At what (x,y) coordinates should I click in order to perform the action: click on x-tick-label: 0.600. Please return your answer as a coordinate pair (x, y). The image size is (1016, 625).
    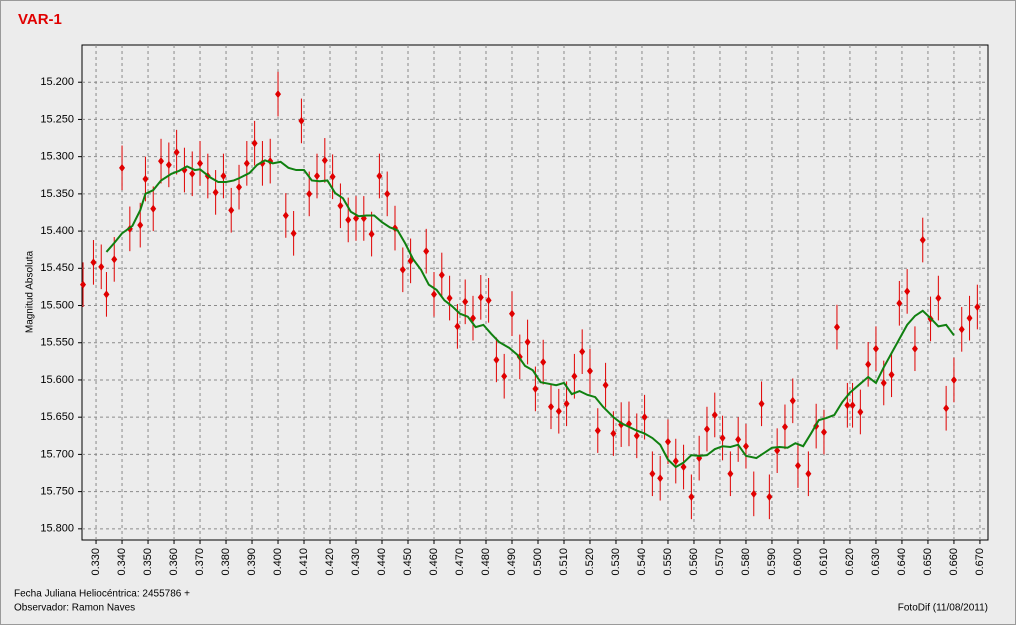
    Looking at the image, I should click on (798, 562).